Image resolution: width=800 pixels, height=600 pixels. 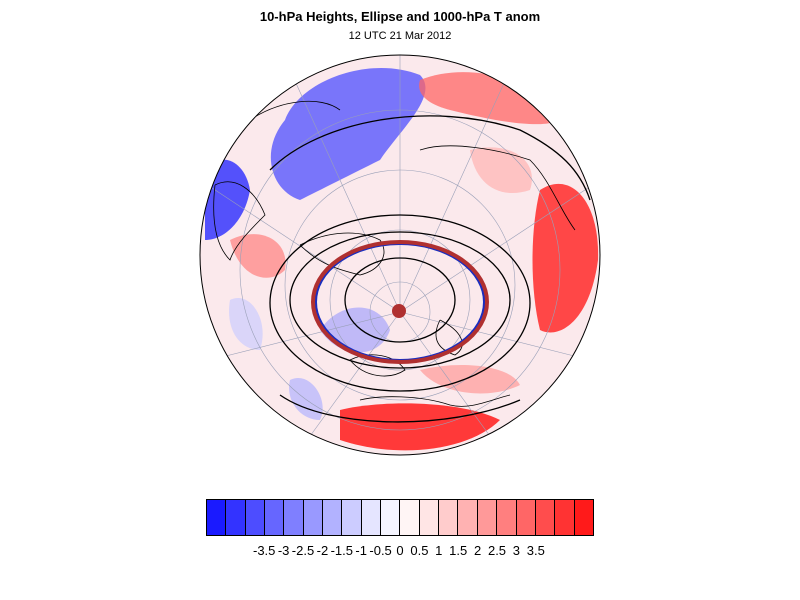 I want to click on colorbar-tick-label: -2.5, so click(x=303, y=550).